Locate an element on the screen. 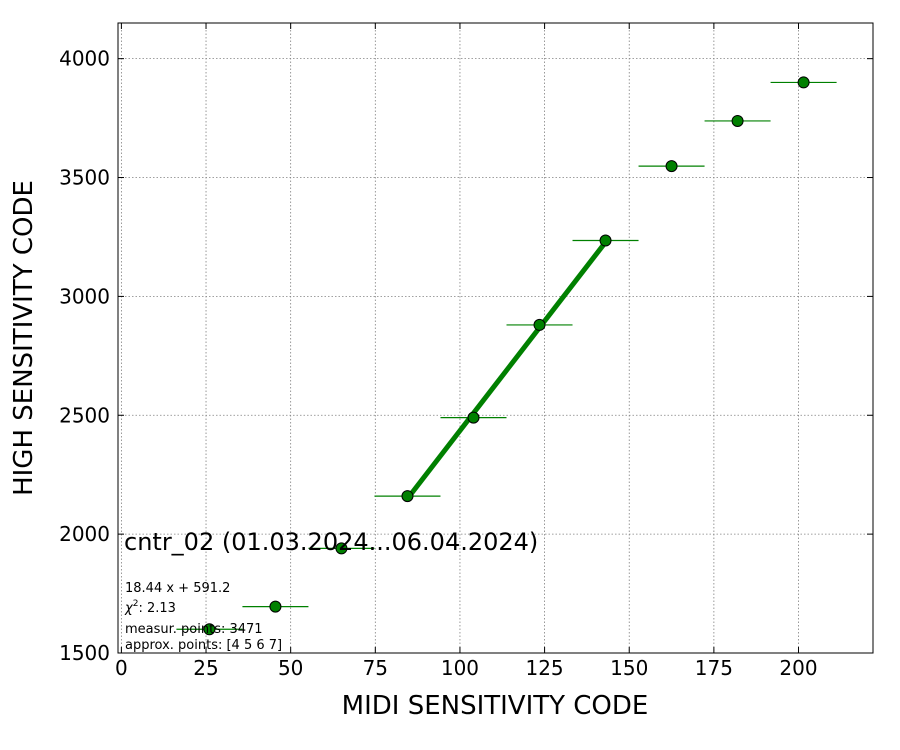 The height and width of the screenshot is (750, 900). x-tick-label: 200 is located at coordinates (798, 668).